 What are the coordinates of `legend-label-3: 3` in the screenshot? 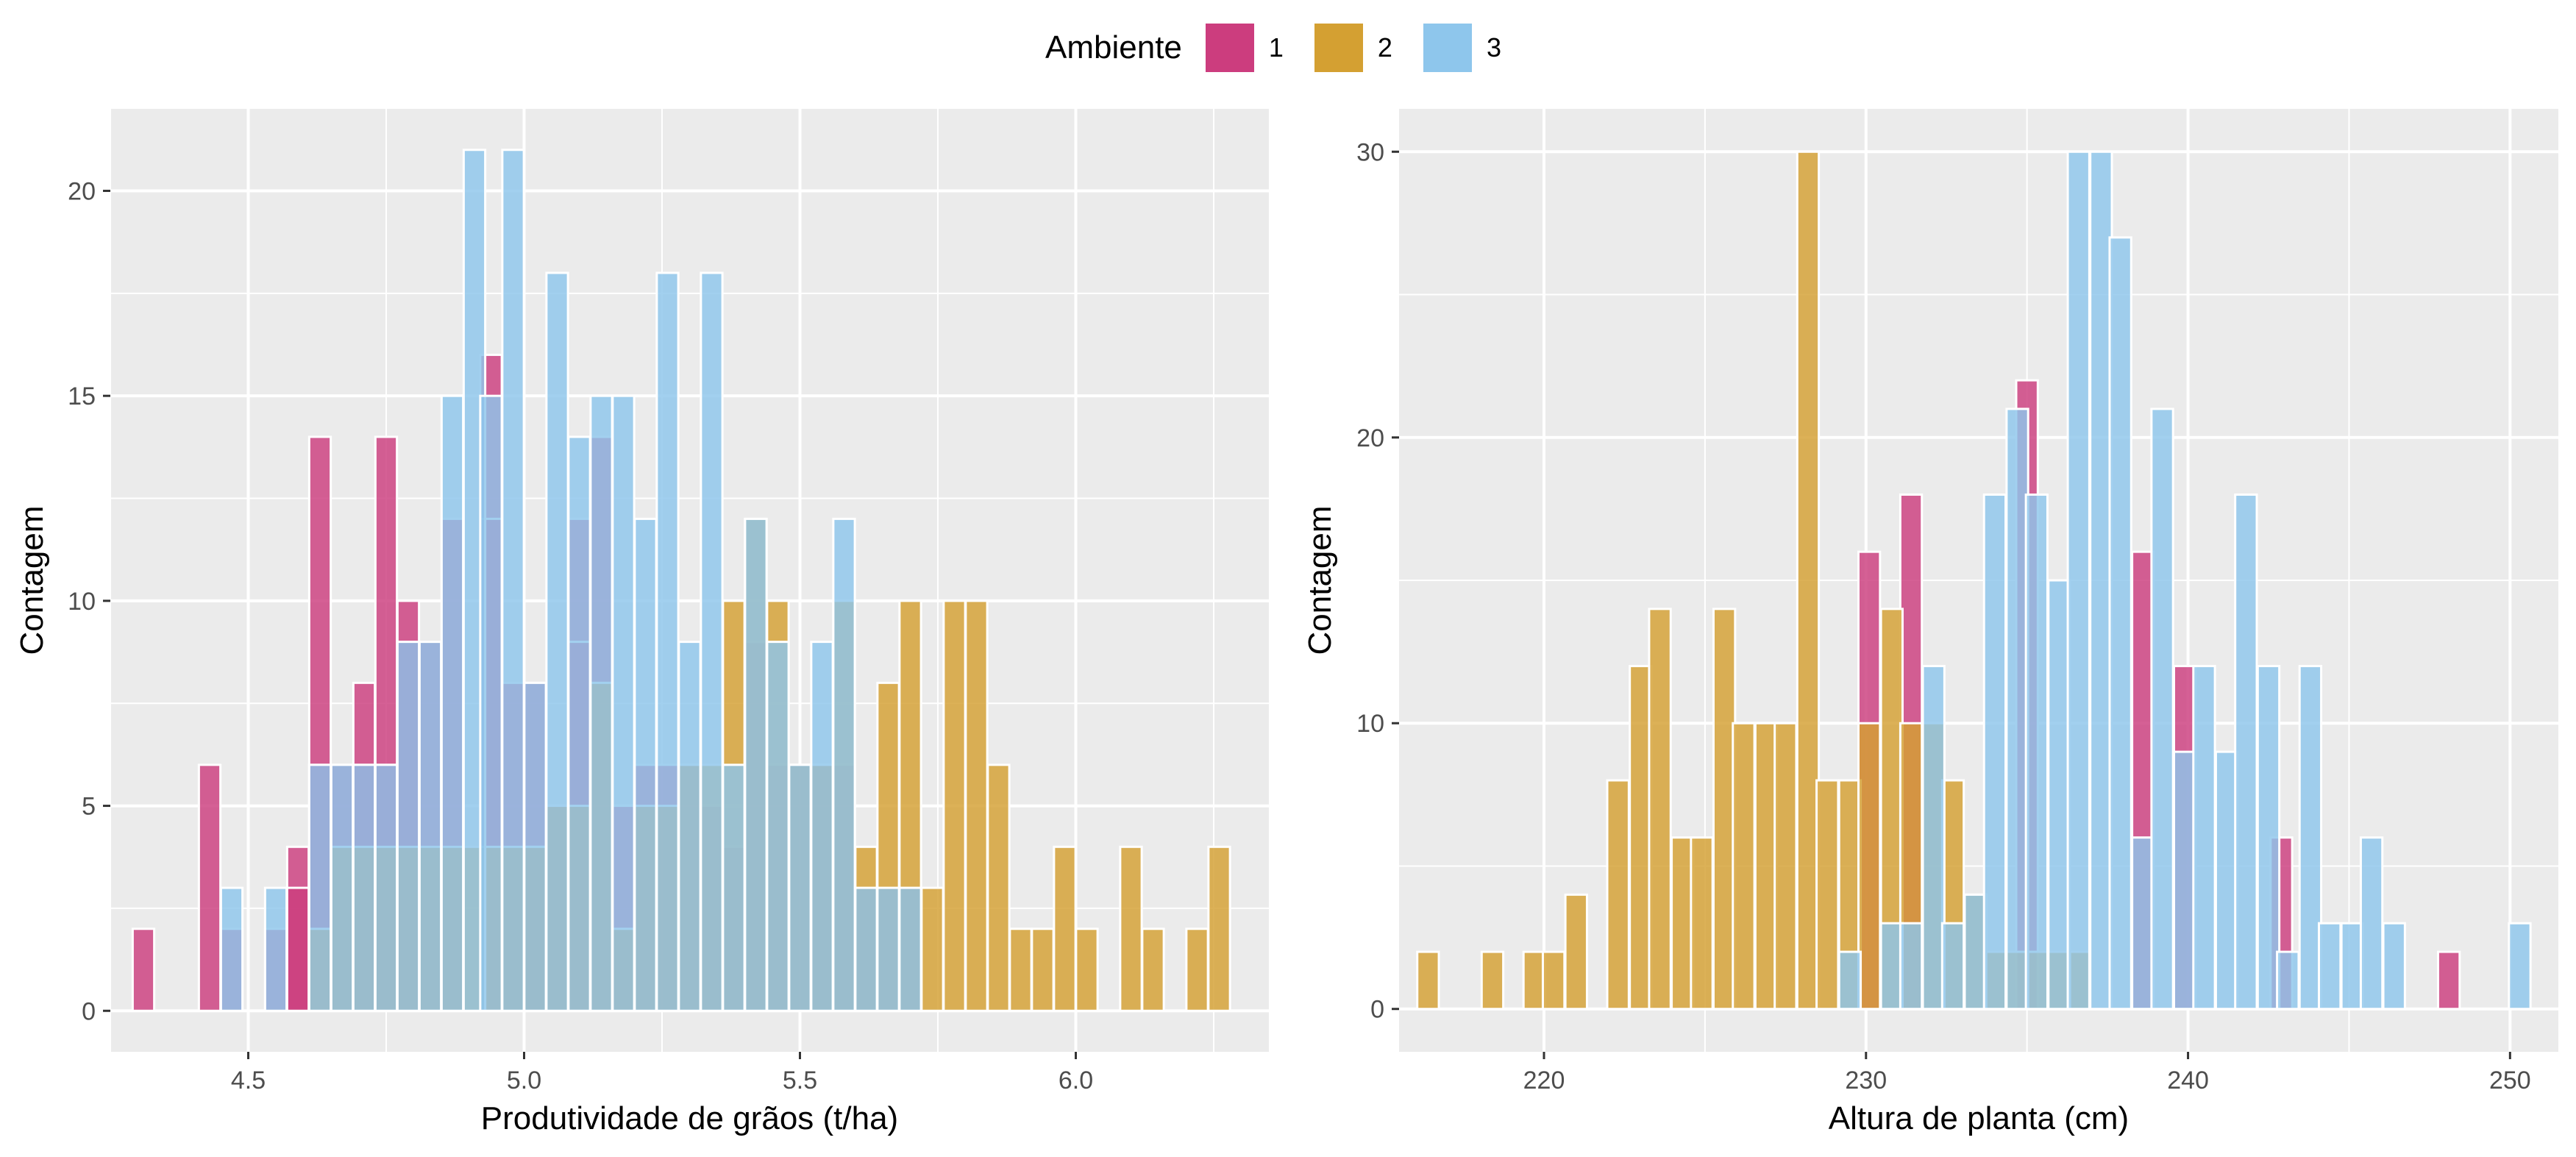 It's located at (1493, 47).